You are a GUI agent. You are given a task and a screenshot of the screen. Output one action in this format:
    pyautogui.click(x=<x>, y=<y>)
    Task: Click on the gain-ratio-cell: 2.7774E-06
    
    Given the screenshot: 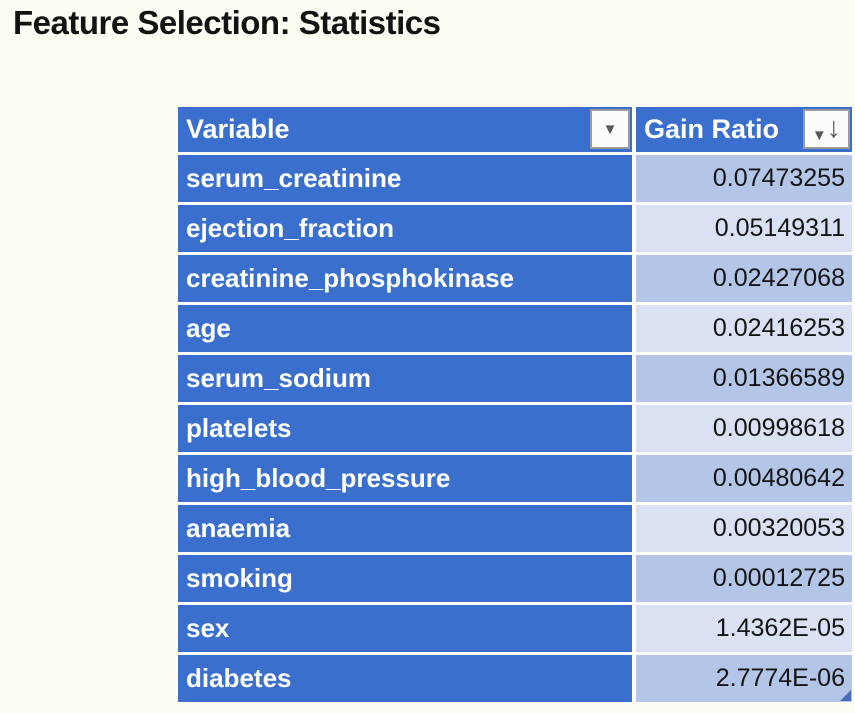 What is the action you would take?
    pyautogui.click(x=744, y=678)
    